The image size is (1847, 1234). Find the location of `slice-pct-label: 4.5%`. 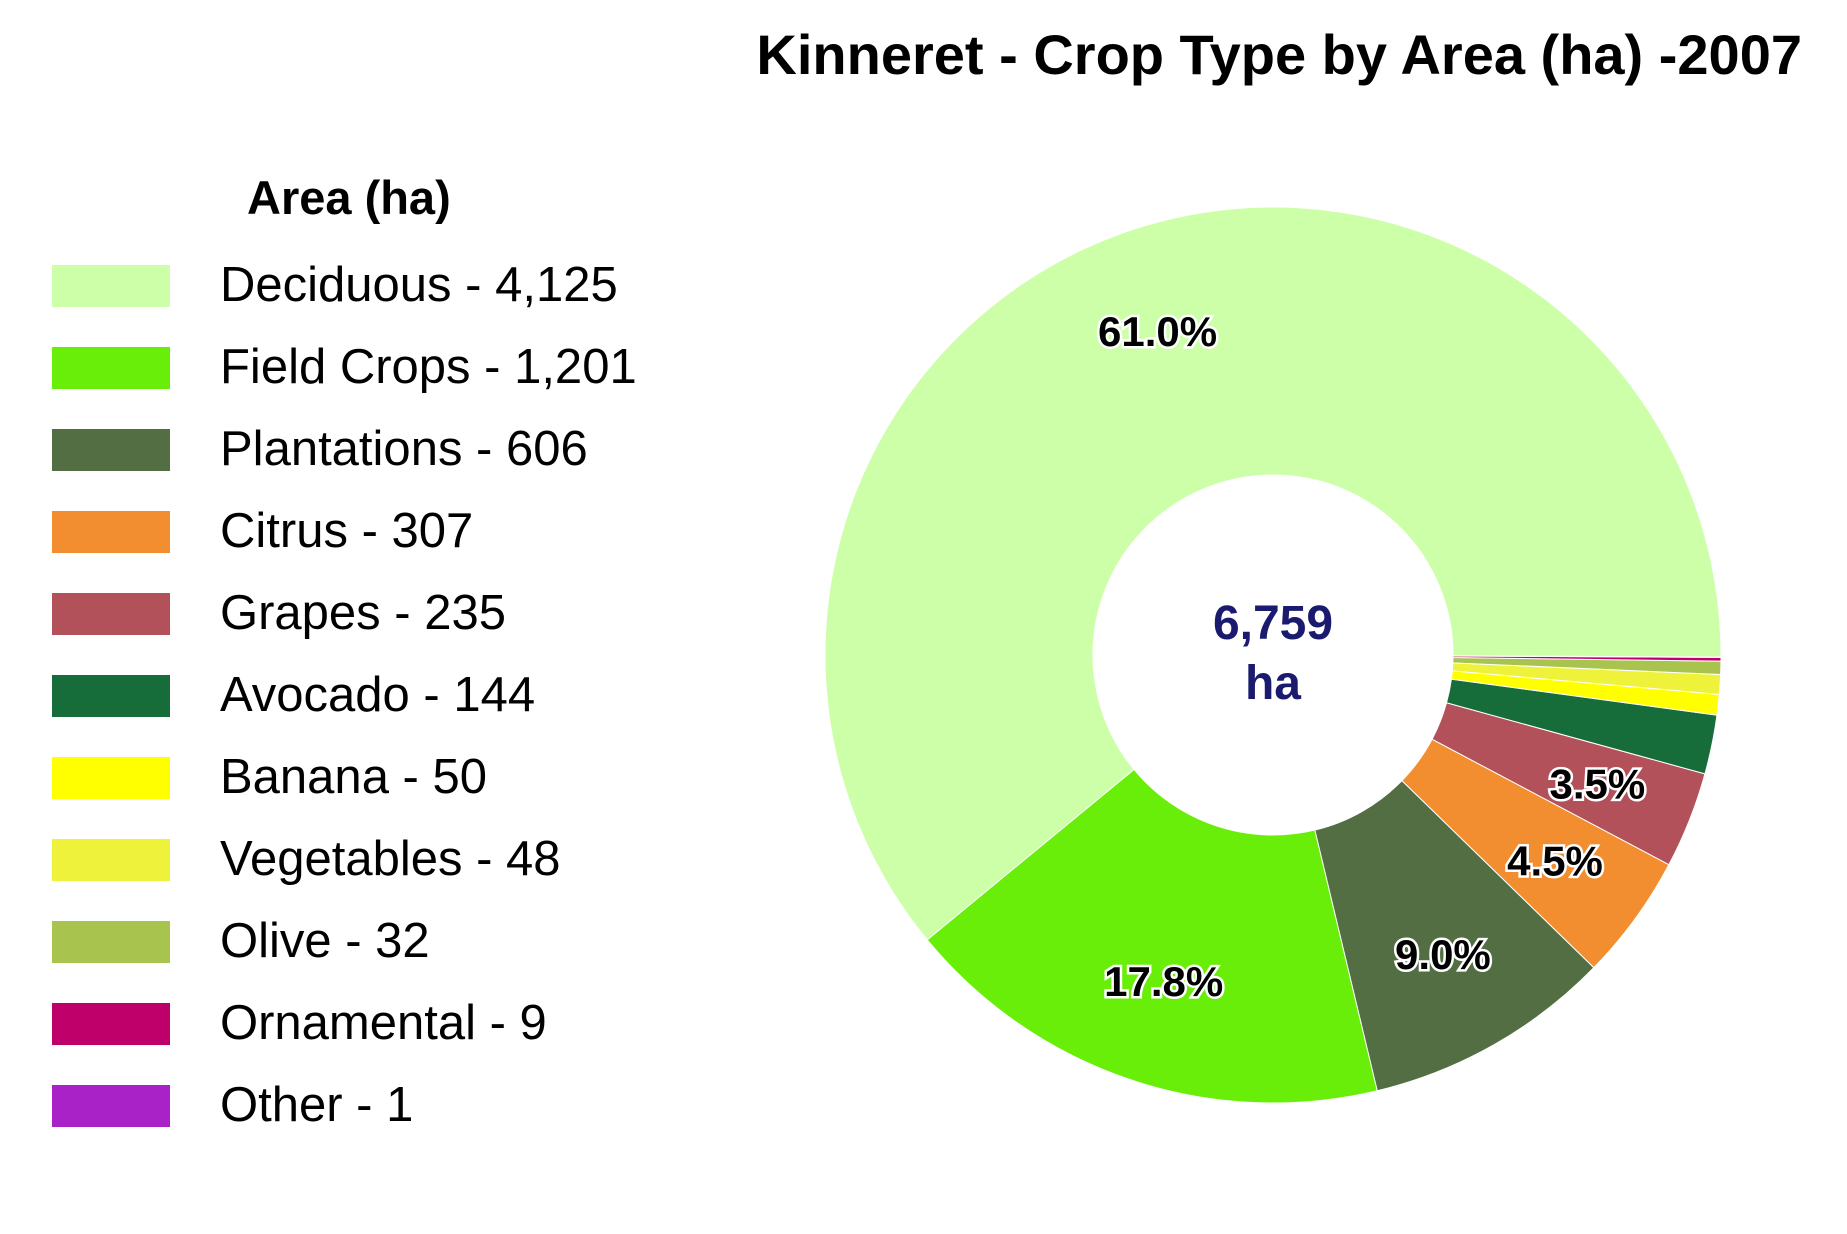

slice-pct-label: 4.5% is located at coordinates (1555, 861).